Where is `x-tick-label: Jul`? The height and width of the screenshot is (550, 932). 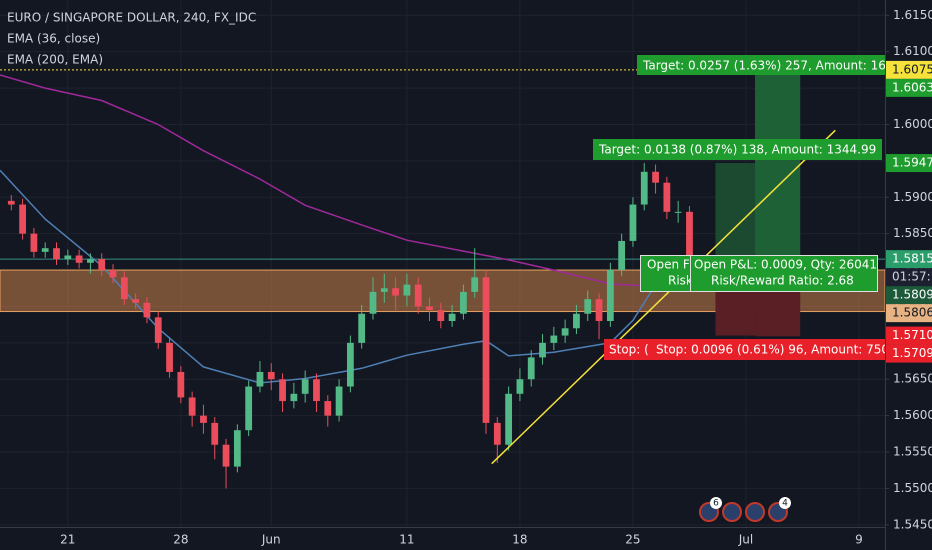
x-tick-label: Jul is located at coordinates (745, 540).